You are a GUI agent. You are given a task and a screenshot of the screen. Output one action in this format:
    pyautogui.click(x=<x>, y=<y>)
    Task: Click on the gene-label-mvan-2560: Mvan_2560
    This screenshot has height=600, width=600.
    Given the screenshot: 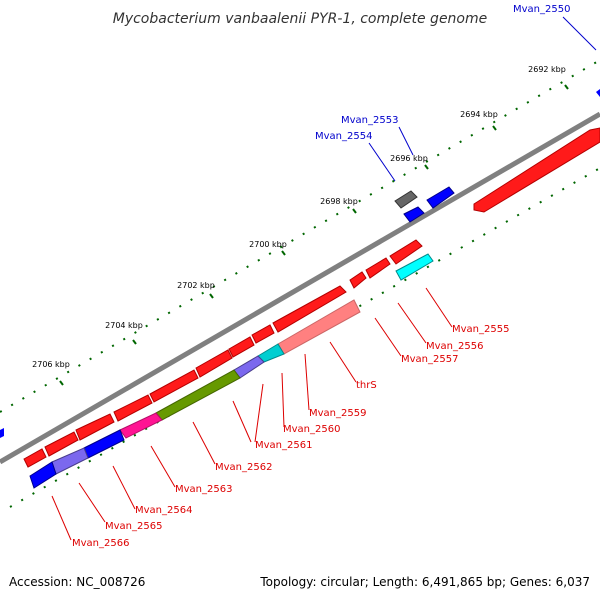 What is the action you would take?
    pyautogui.click(x=311, y=429)
    